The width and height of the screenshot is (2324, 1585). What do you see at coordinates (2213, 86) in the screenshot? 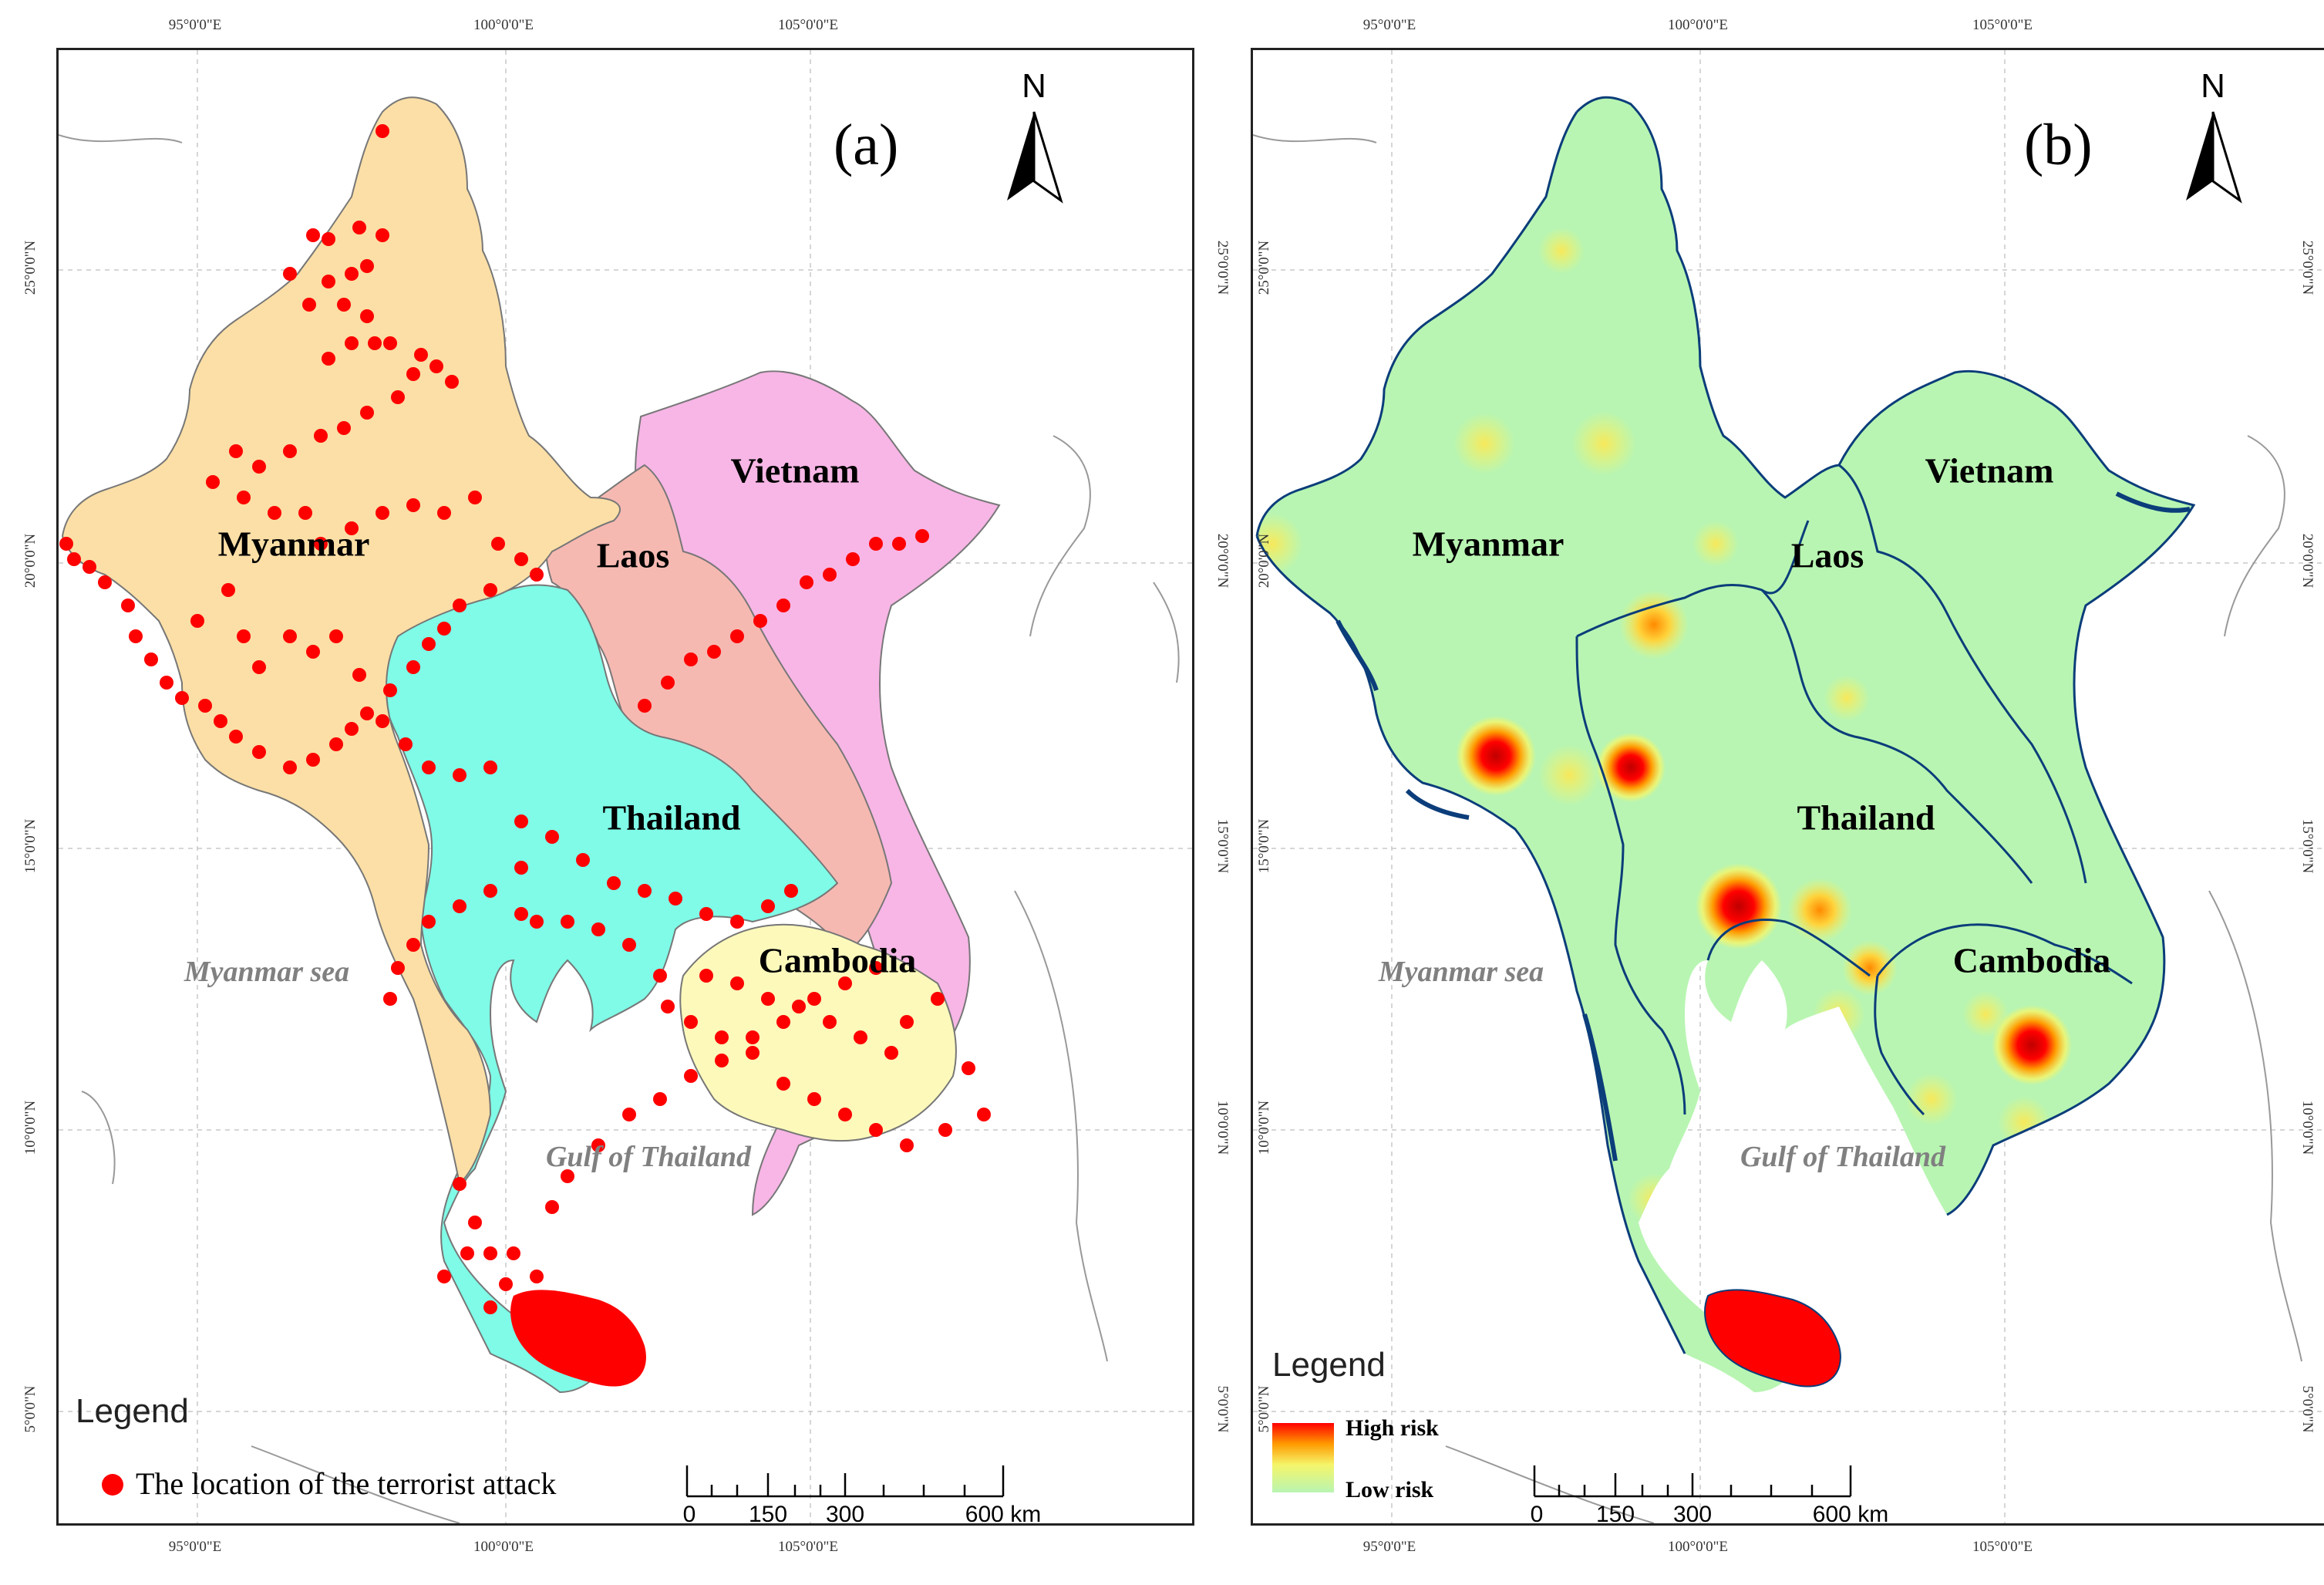
I see `north-label-b: N` at bounding box center [2213, 86].